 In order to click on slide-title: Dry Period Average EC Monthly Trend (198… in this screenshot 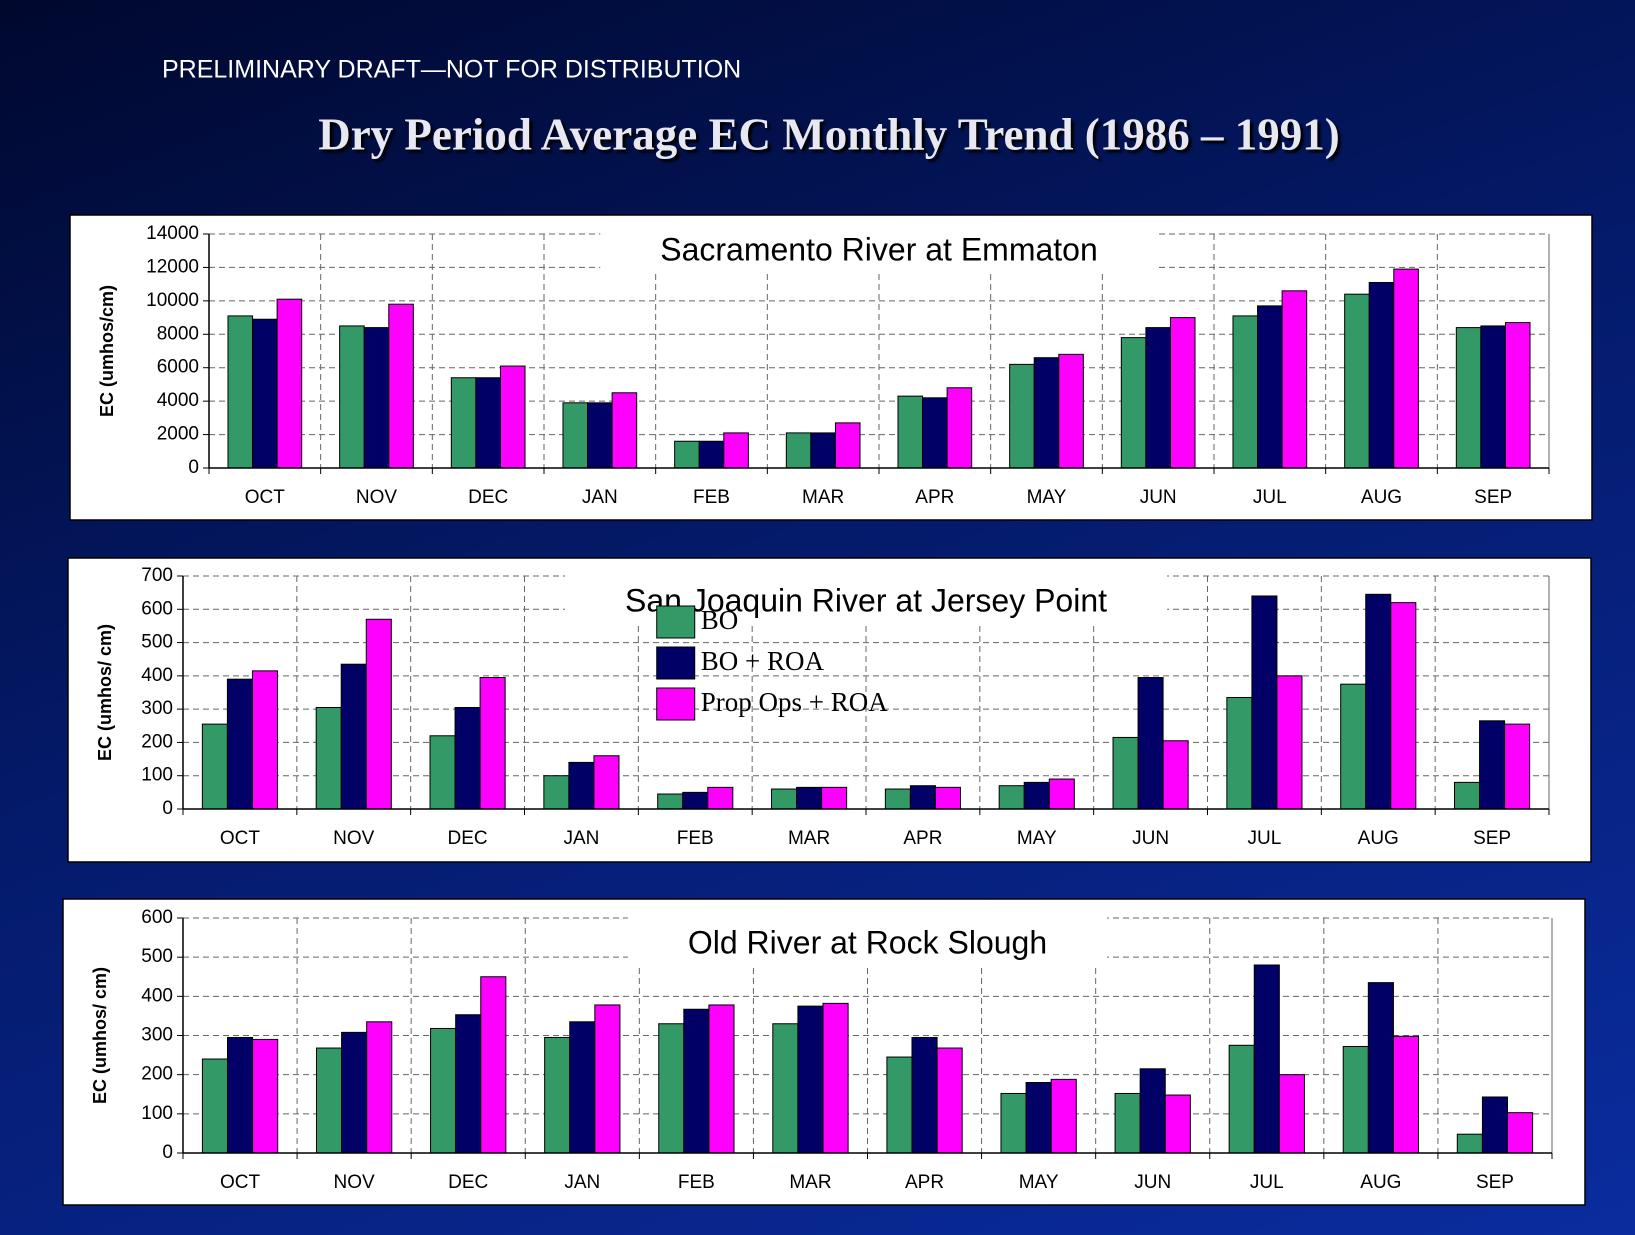, I will do `click(829, 134)`.